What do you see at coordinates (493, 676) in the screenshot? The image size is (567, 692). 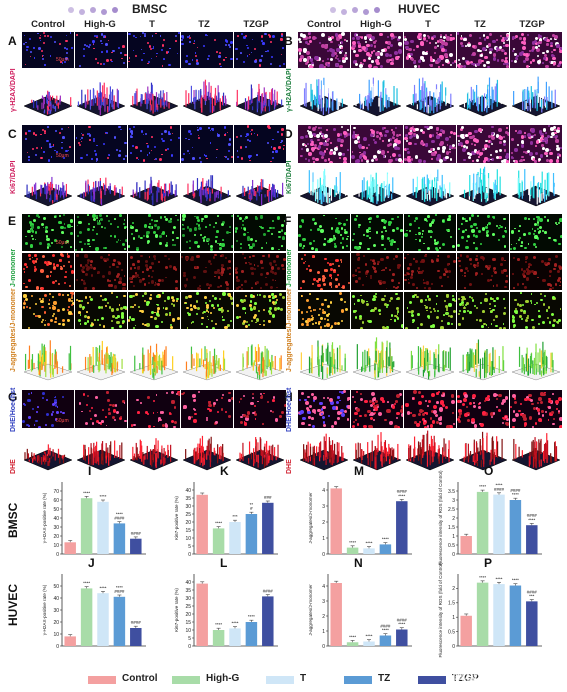 I see `watermark: 南极熊3D打印` at bounding box center [493, 676].